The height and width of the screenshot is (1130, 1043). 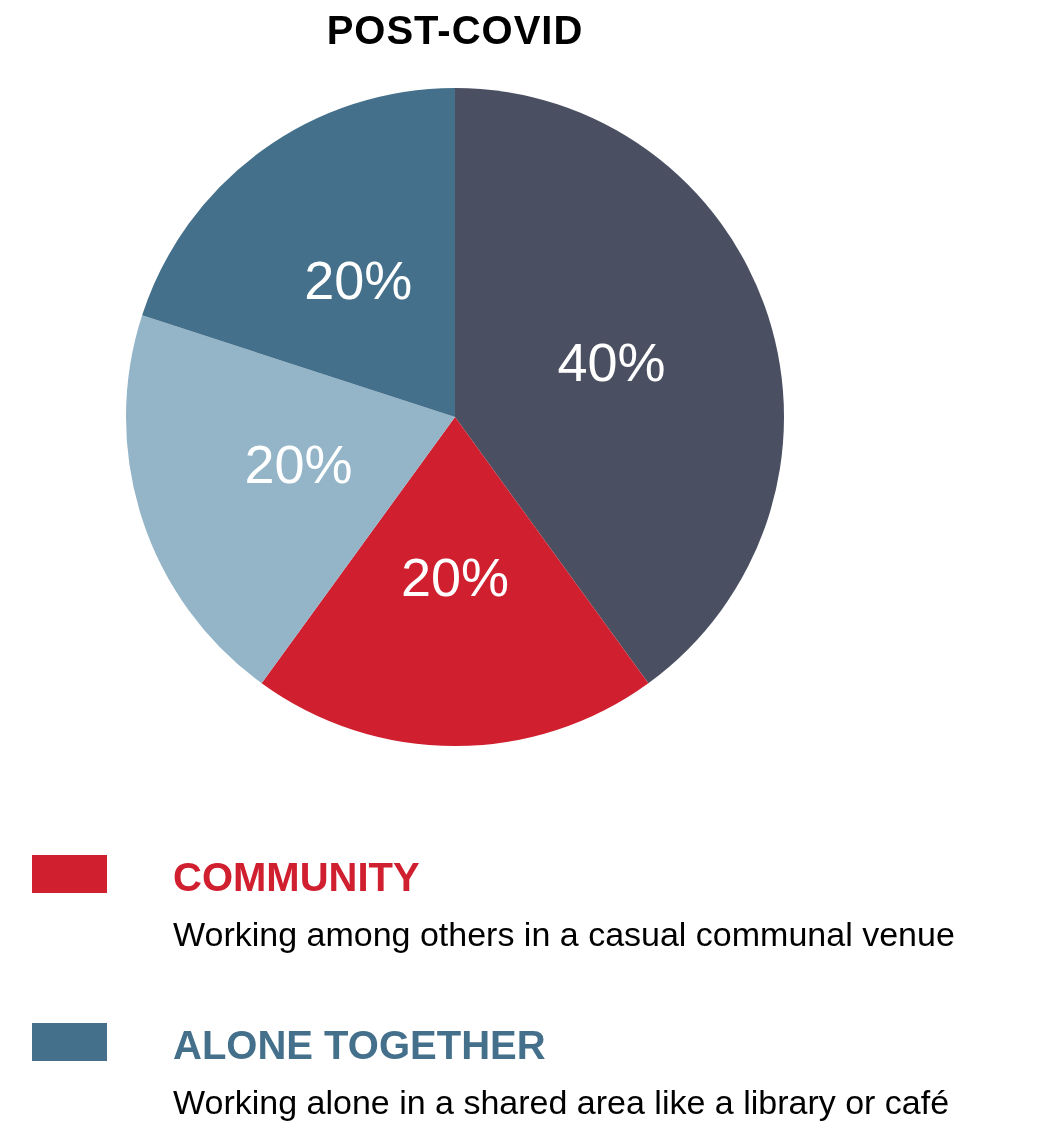 I want to click on legend-label: COMMUNITY, so click(x=296, y=877).